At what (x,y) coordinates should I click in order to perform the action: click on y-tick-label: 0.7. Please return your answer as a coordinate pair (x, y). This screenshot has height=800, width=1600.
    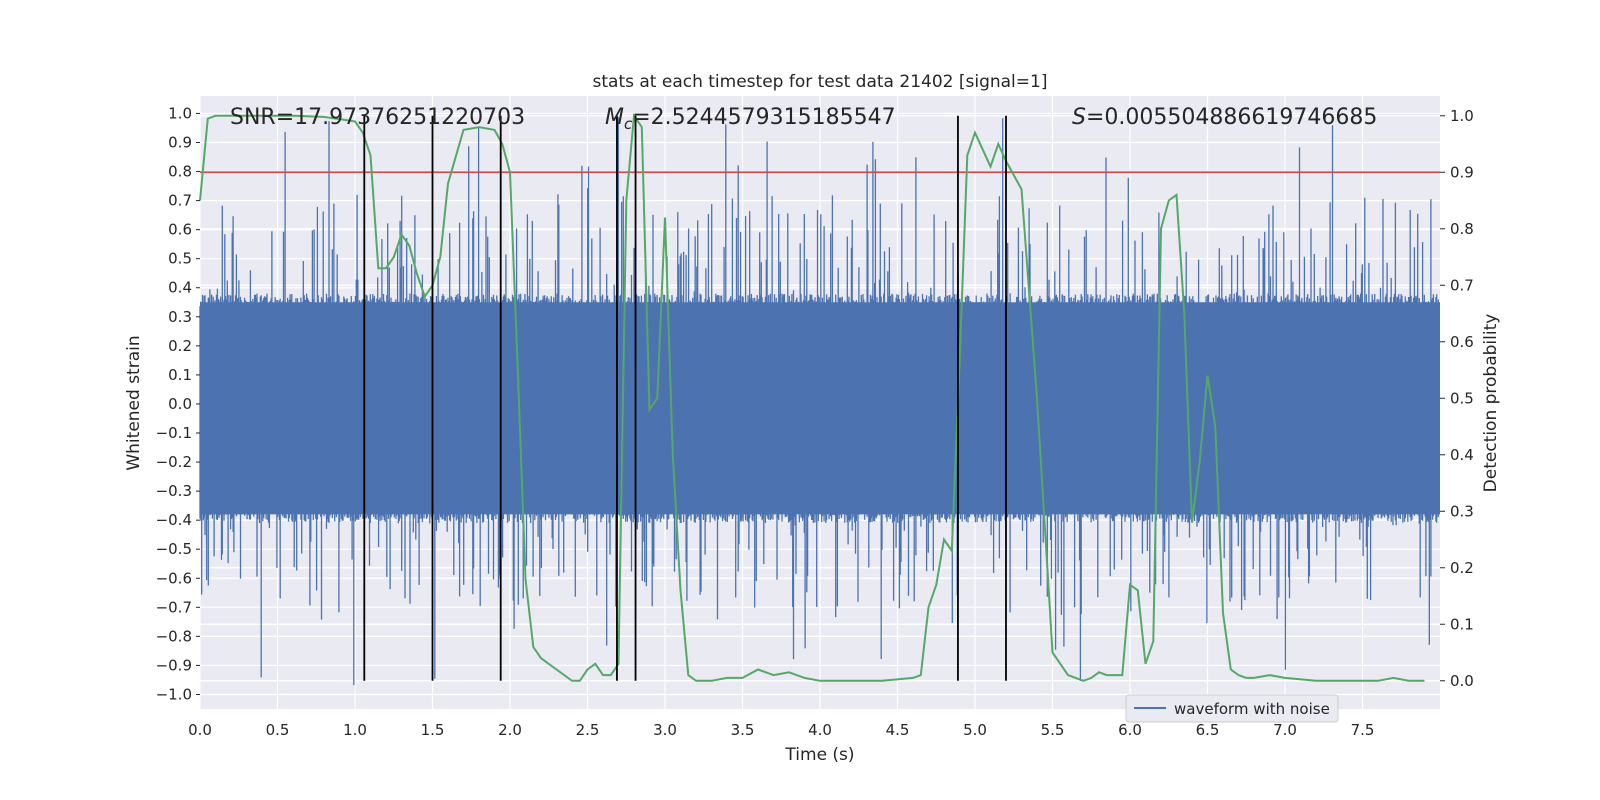
    Looking at the image, I should click on (180, 201).